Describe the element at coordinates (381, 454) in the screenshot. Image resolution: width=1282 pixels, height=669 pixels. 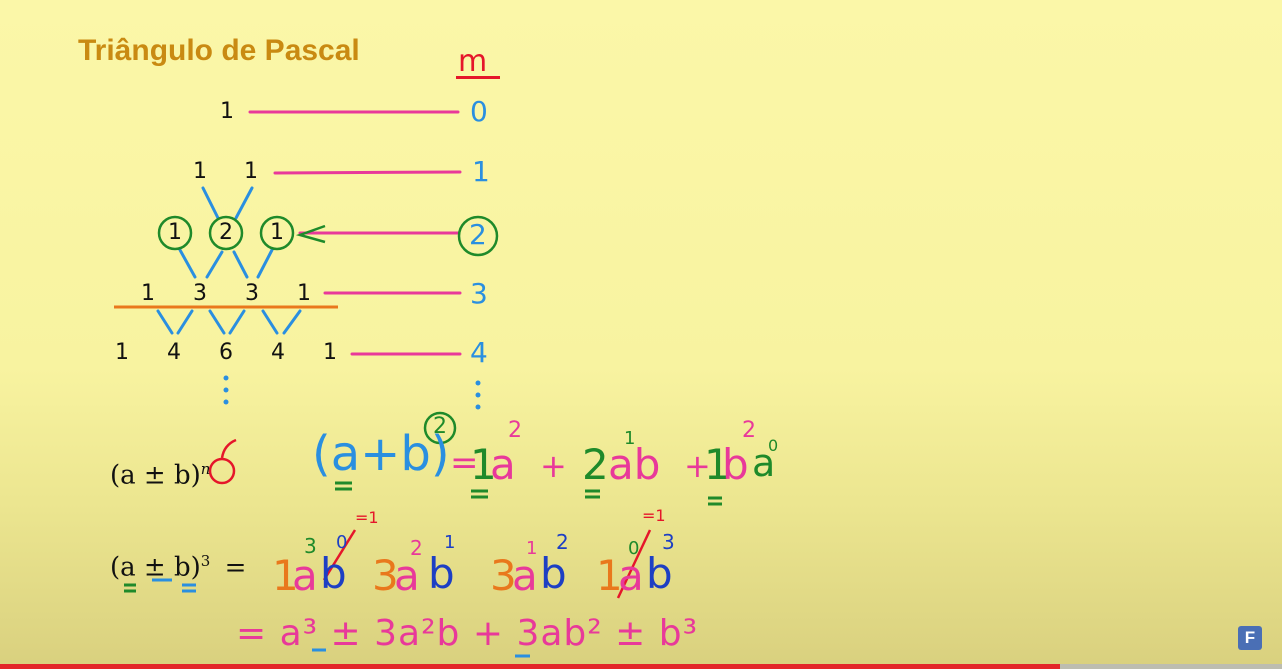
I see `square-lhs: (a+b)` at that location.